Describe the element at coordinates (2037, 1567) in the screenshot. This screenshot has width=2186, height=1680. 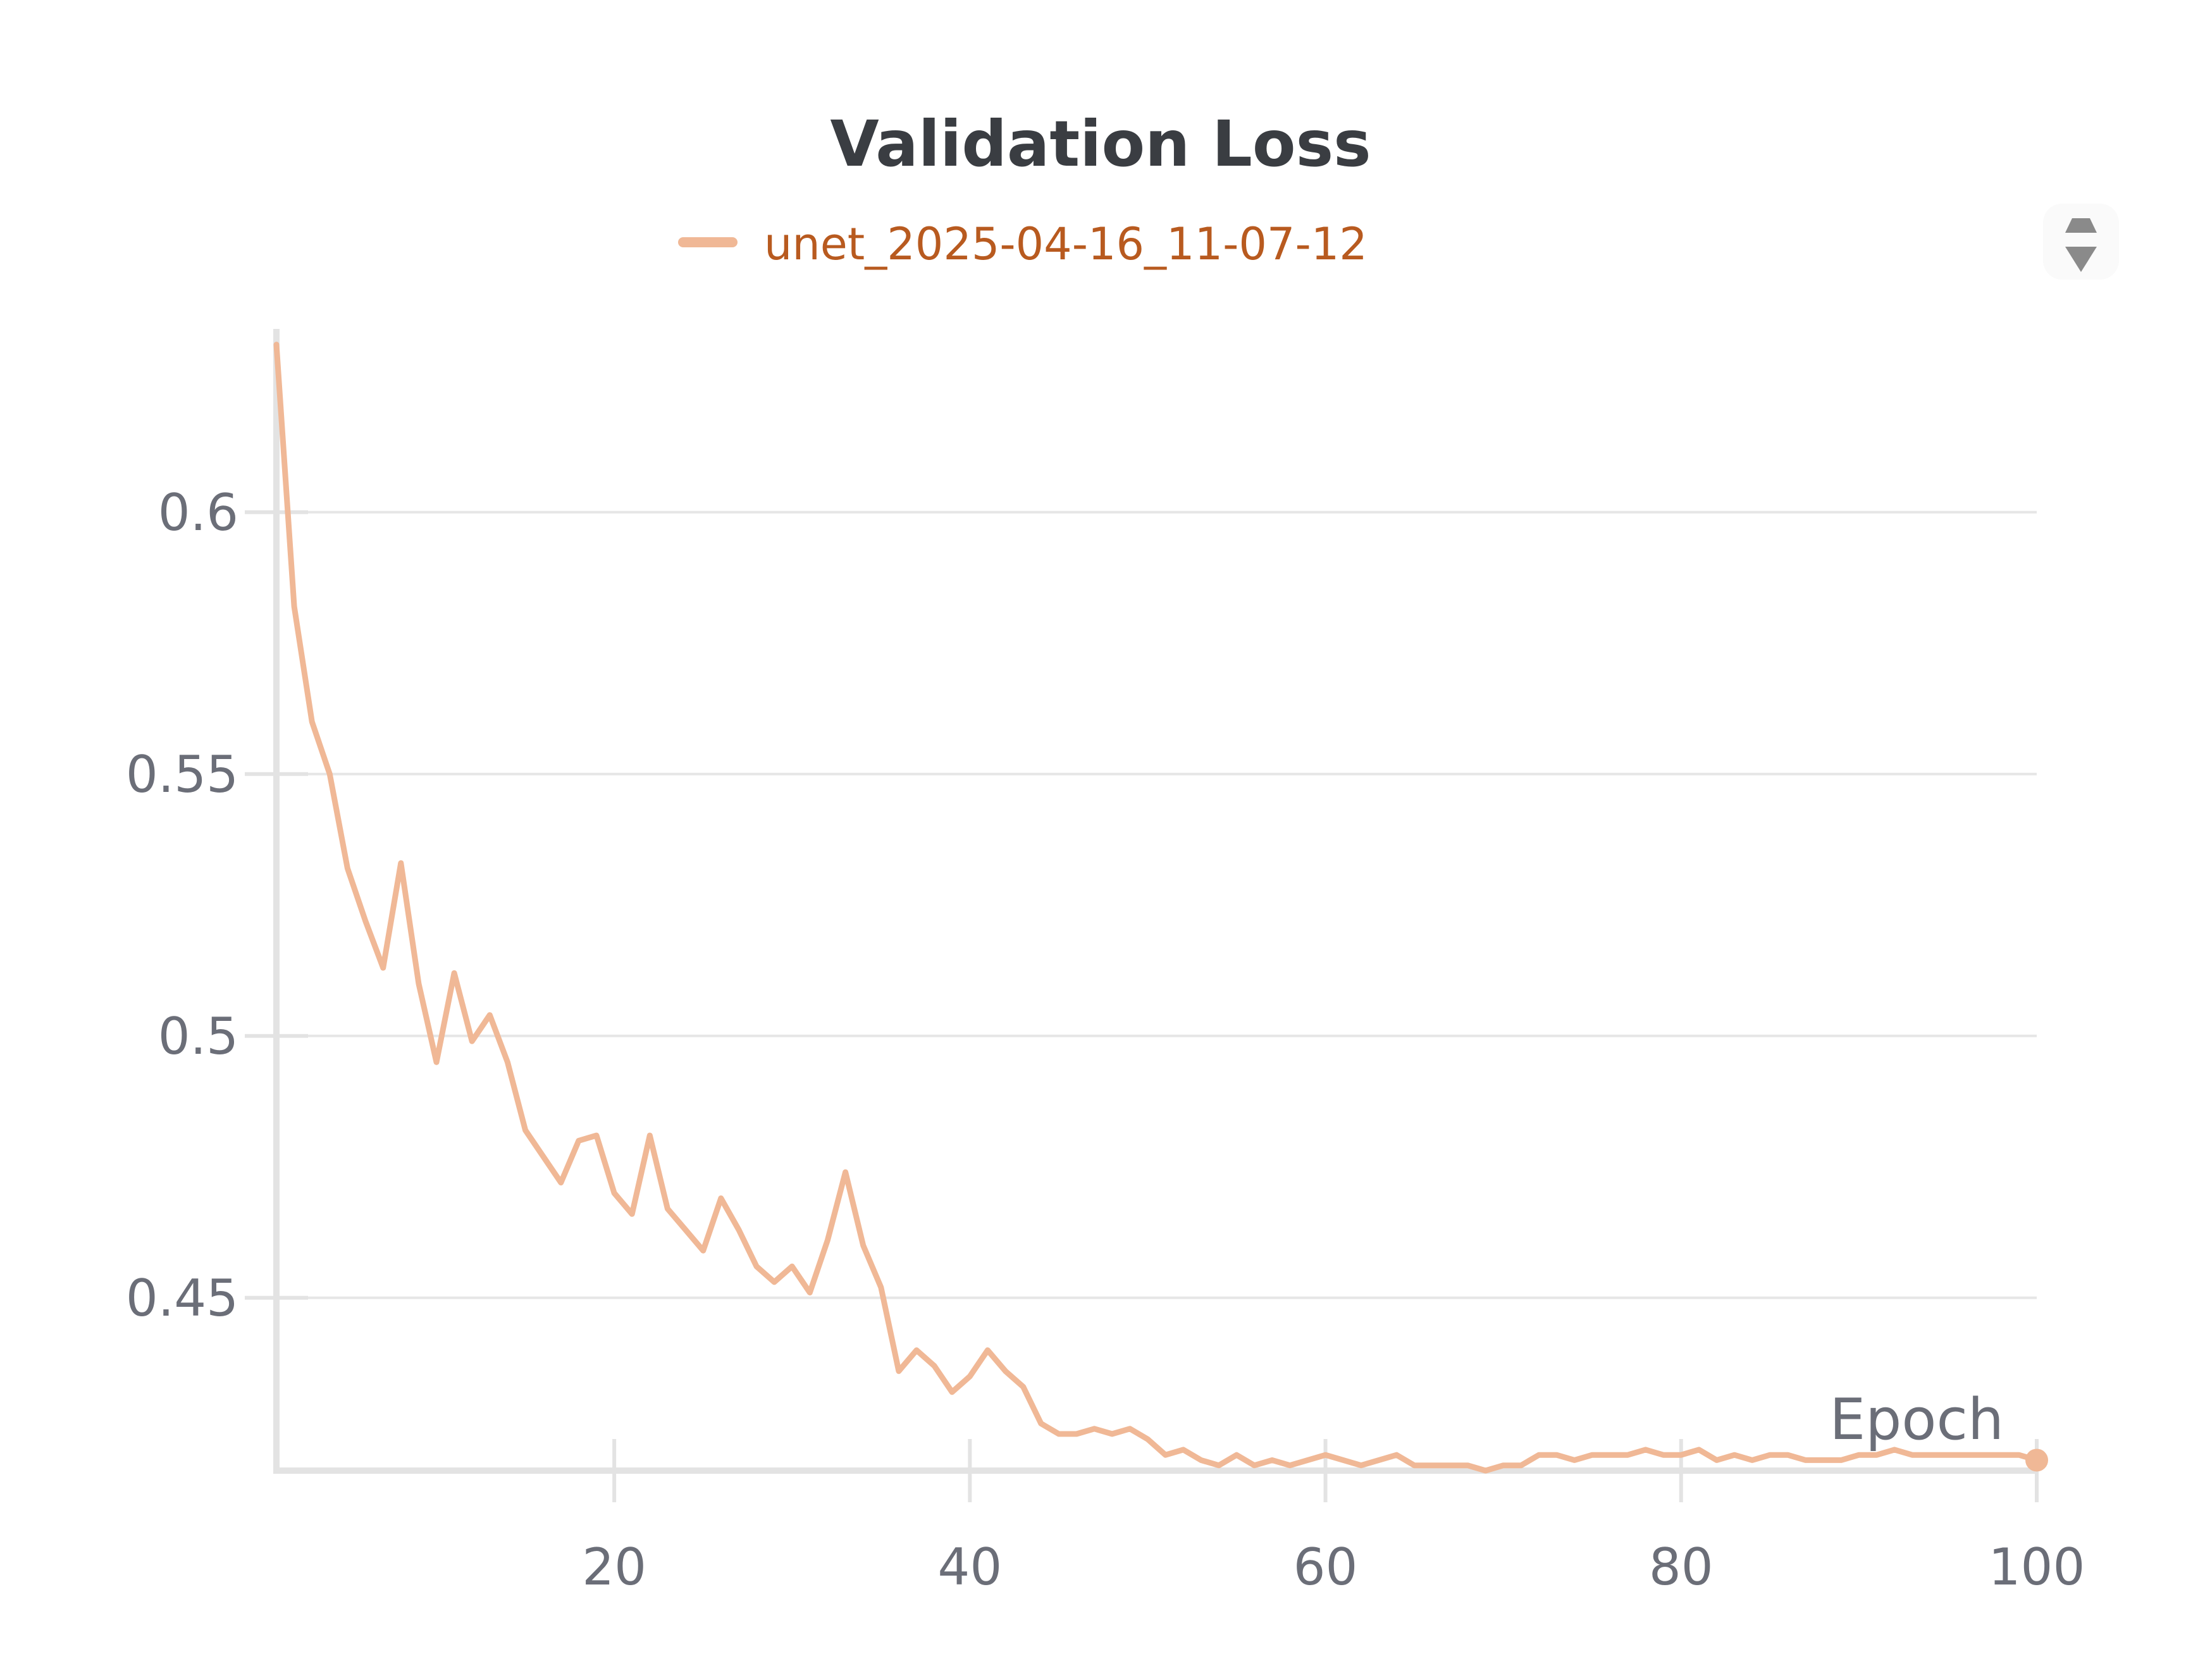
I see `x-tick-label: 100` at that location.